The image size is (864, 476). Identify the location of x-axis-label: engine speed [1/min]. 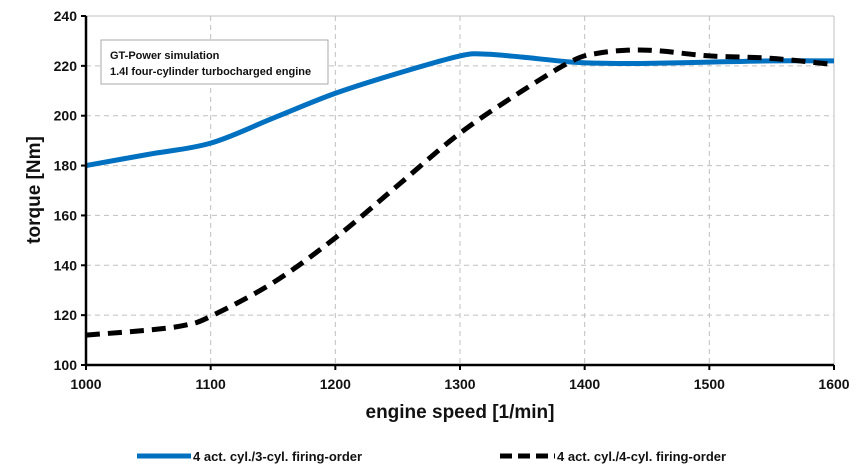
(460, 412).